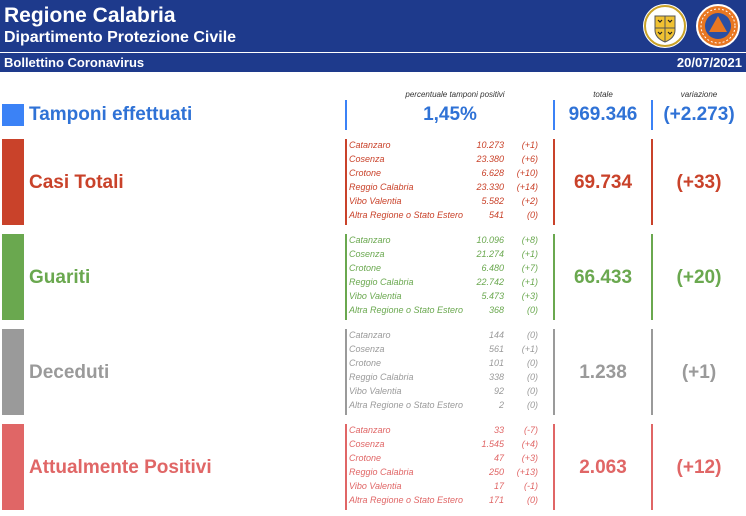 The width and height of the screenshot is (746, 516). What do you see at coordinates (449, 431) in the screenshot?
I see `province-row: Catanzaro 33 (-7)` at bounding box center [449, 431].